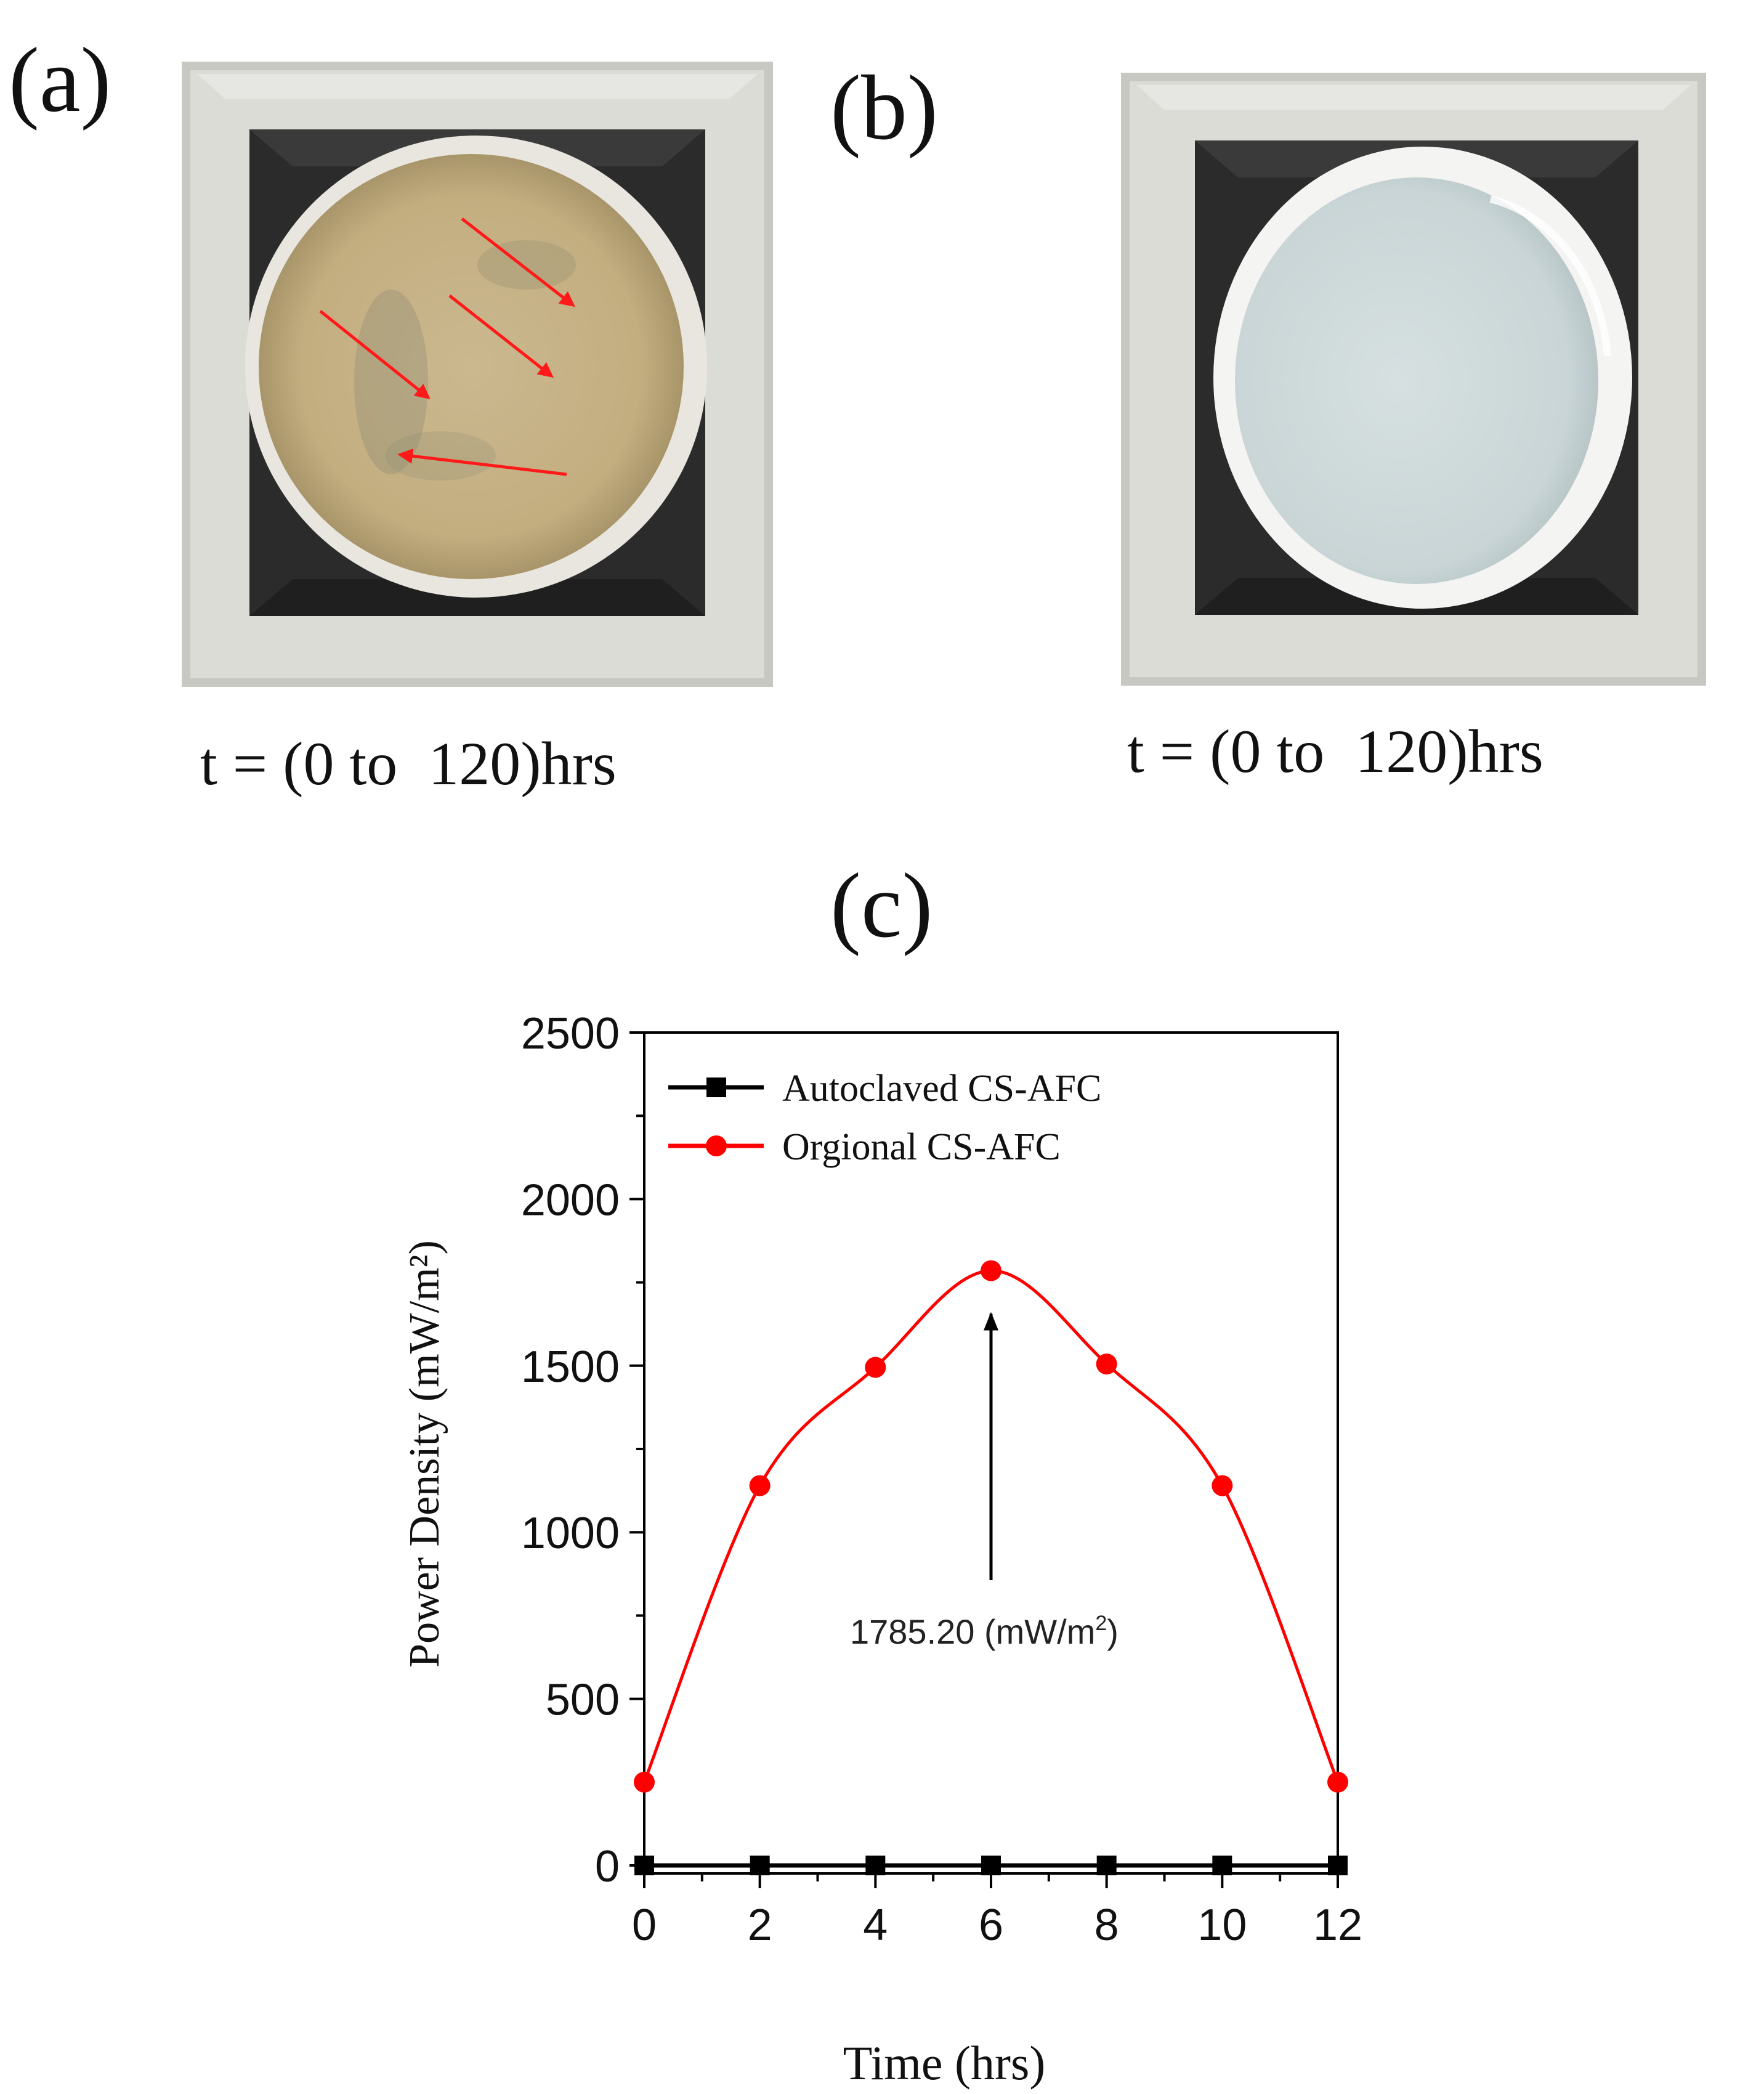 Image resolution: width=1764 pixels, height=2094 pixels. Describe the element at coordinates (760, 1925) in the screenshot. I see `x-tick-label: 2` at that location.